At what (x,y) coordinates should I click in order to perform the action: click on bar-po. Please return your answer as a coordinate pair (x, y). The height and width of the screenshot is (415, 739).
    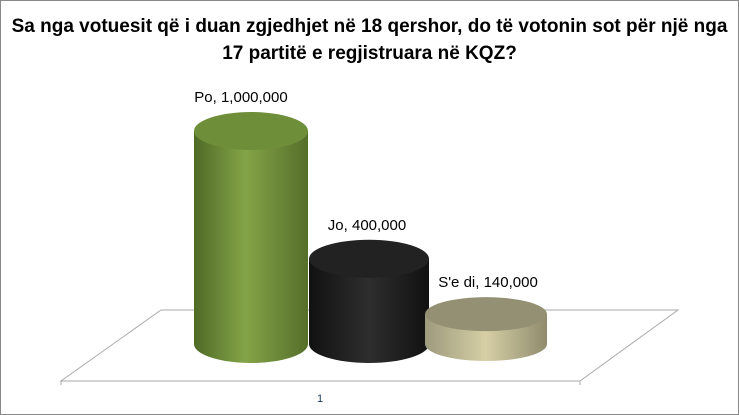
    Looking at the image, I should click on (251, 237).